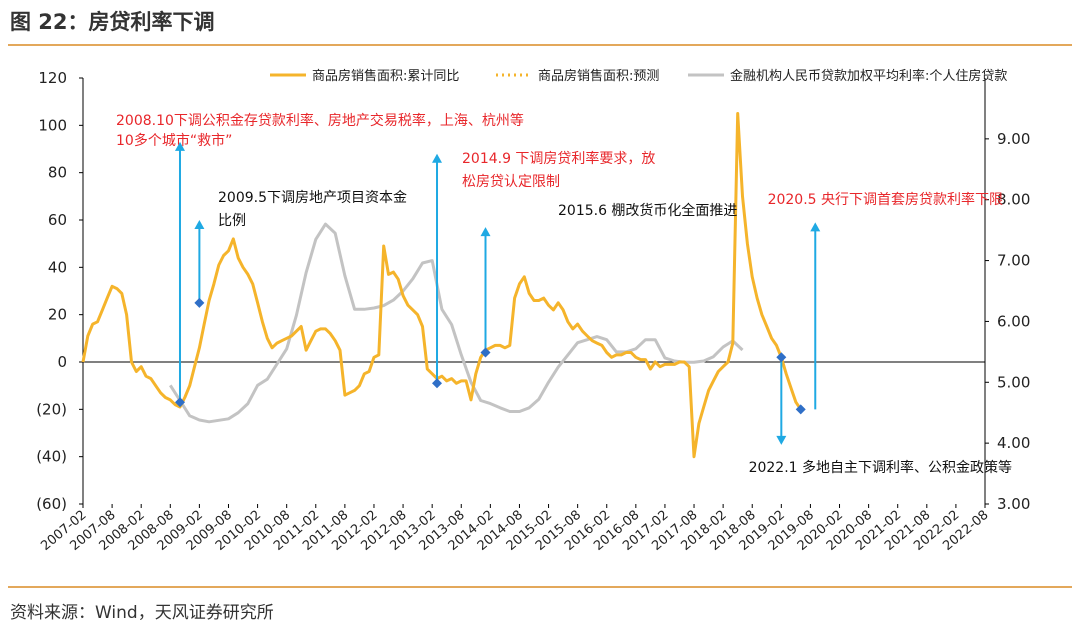  Describe the element at coordinates (868, 76) in the screenshot. I see `legend-label-rate: 金融机构人民币贷款加权平均利率:个人住房贷款` at that location.